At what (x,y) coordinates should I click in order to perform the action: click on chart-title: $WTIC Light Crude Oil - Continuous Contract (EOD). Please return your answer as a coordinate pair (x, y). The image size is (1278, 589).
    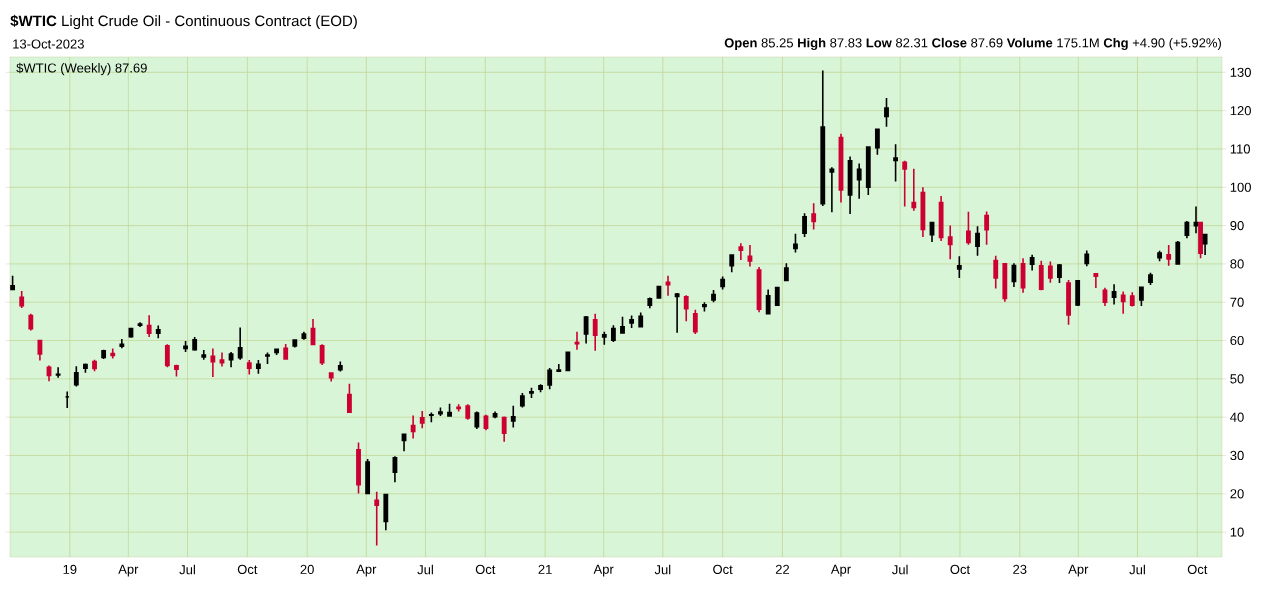
    Looking at the image, I should click on (183, 22).